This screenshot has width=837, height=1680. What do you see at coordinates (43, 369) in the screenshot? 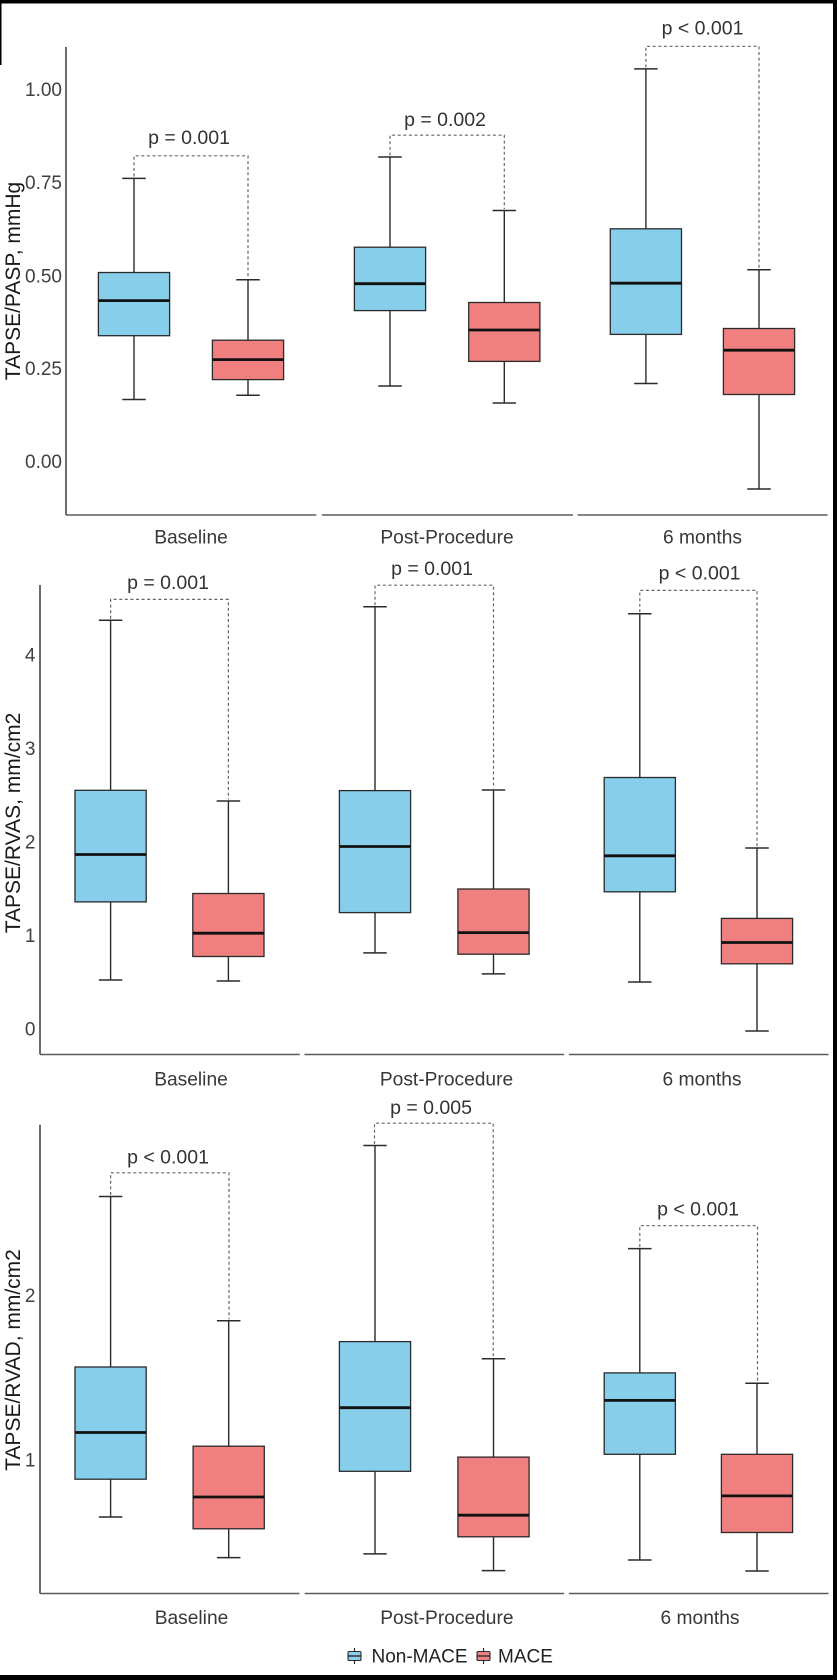
I see `svg-text: 0.25` at bounding box center [43, 369].